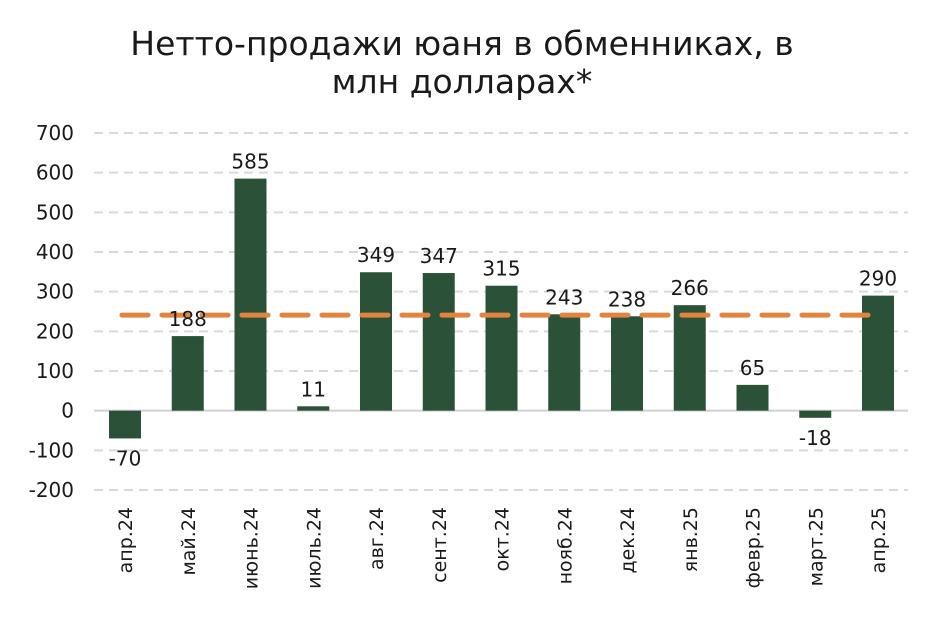 This screenshot has width=938, height=619. I want to click on data-label: 315, so click(501, 269).